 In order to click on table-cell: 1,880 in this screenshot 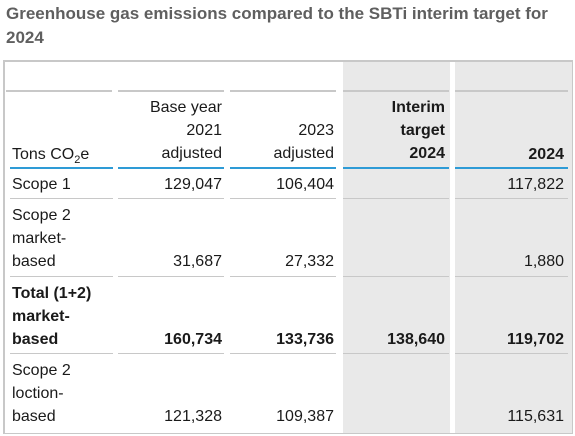, I will do `click(543, 261)`.